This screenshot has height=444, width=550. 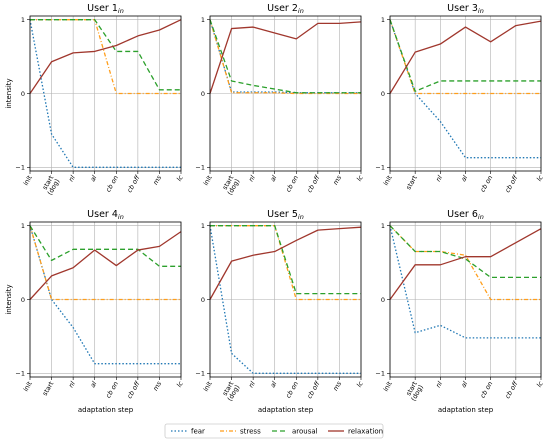 I want to click on panel-title: User 5in, so click(x=285, y=215).